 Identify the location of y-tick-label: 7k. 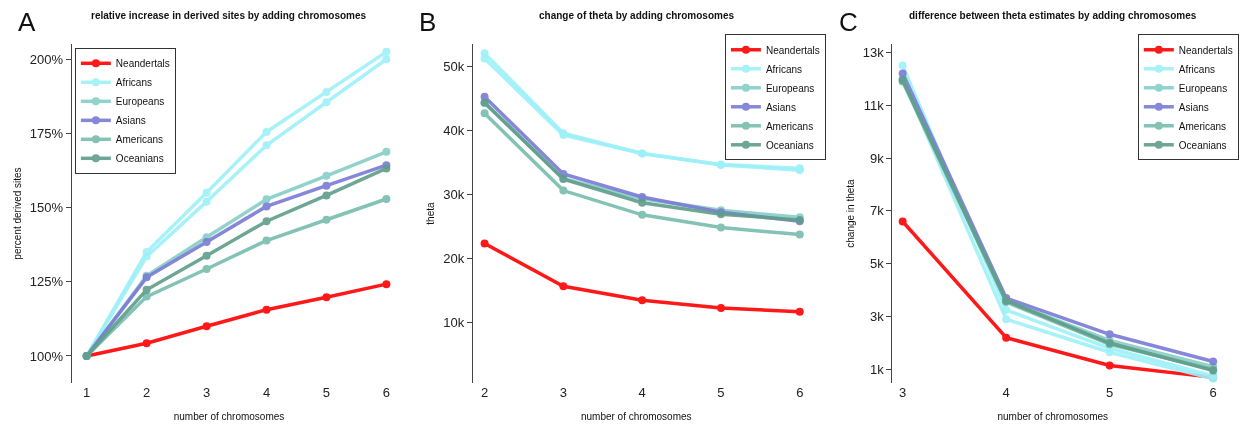
(877, 211).